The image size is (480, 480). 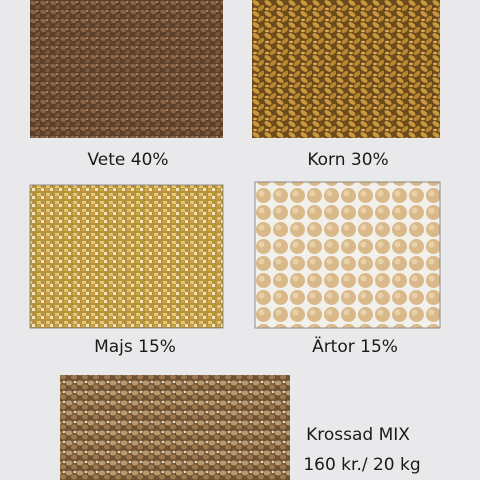 I want to click on barley-sample, so click(x=346, y=69).